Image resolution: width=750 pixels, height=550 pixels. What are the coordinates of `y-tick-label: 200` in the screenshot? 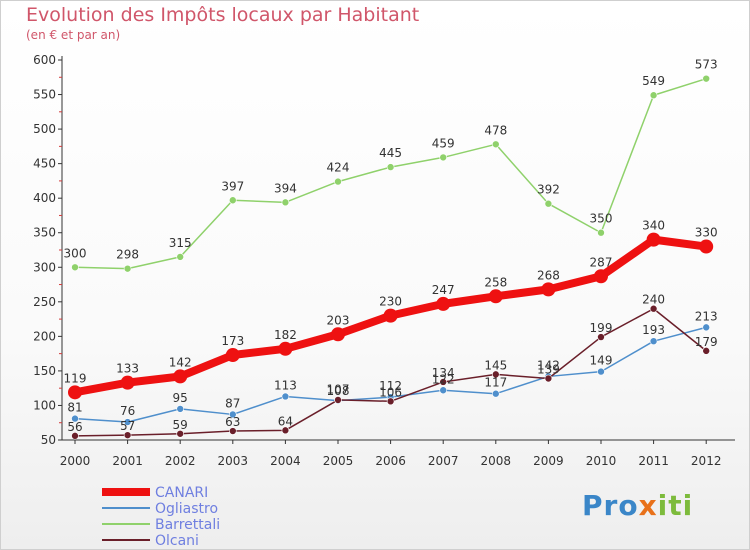 It's located at (44, 336).